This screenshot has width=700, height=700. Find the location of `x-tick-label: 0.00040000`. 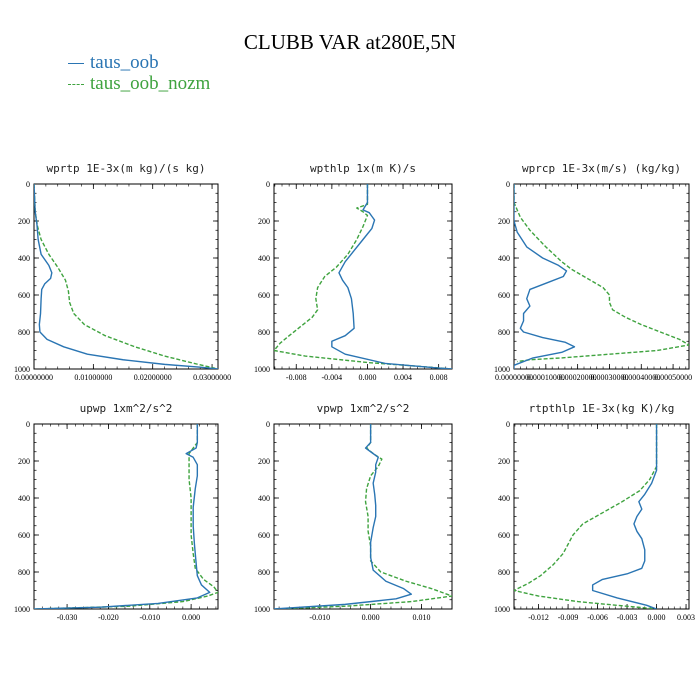

x-tick-label: 0.00040000 is located at coordinates (641, 377).